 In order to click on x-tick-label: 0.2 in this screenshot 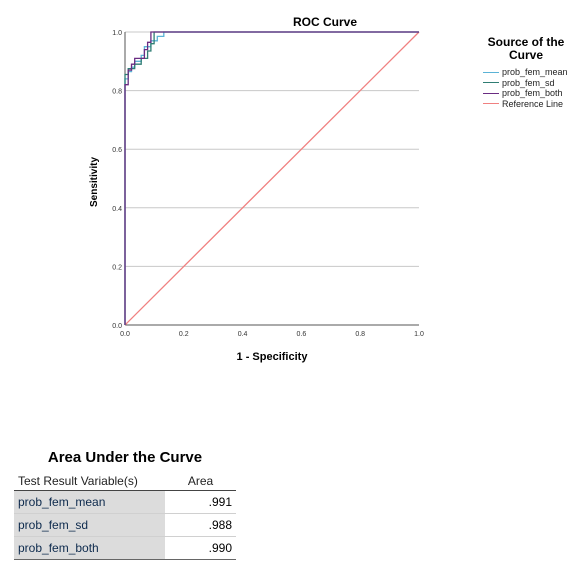, I will do `click(184, 334)`.